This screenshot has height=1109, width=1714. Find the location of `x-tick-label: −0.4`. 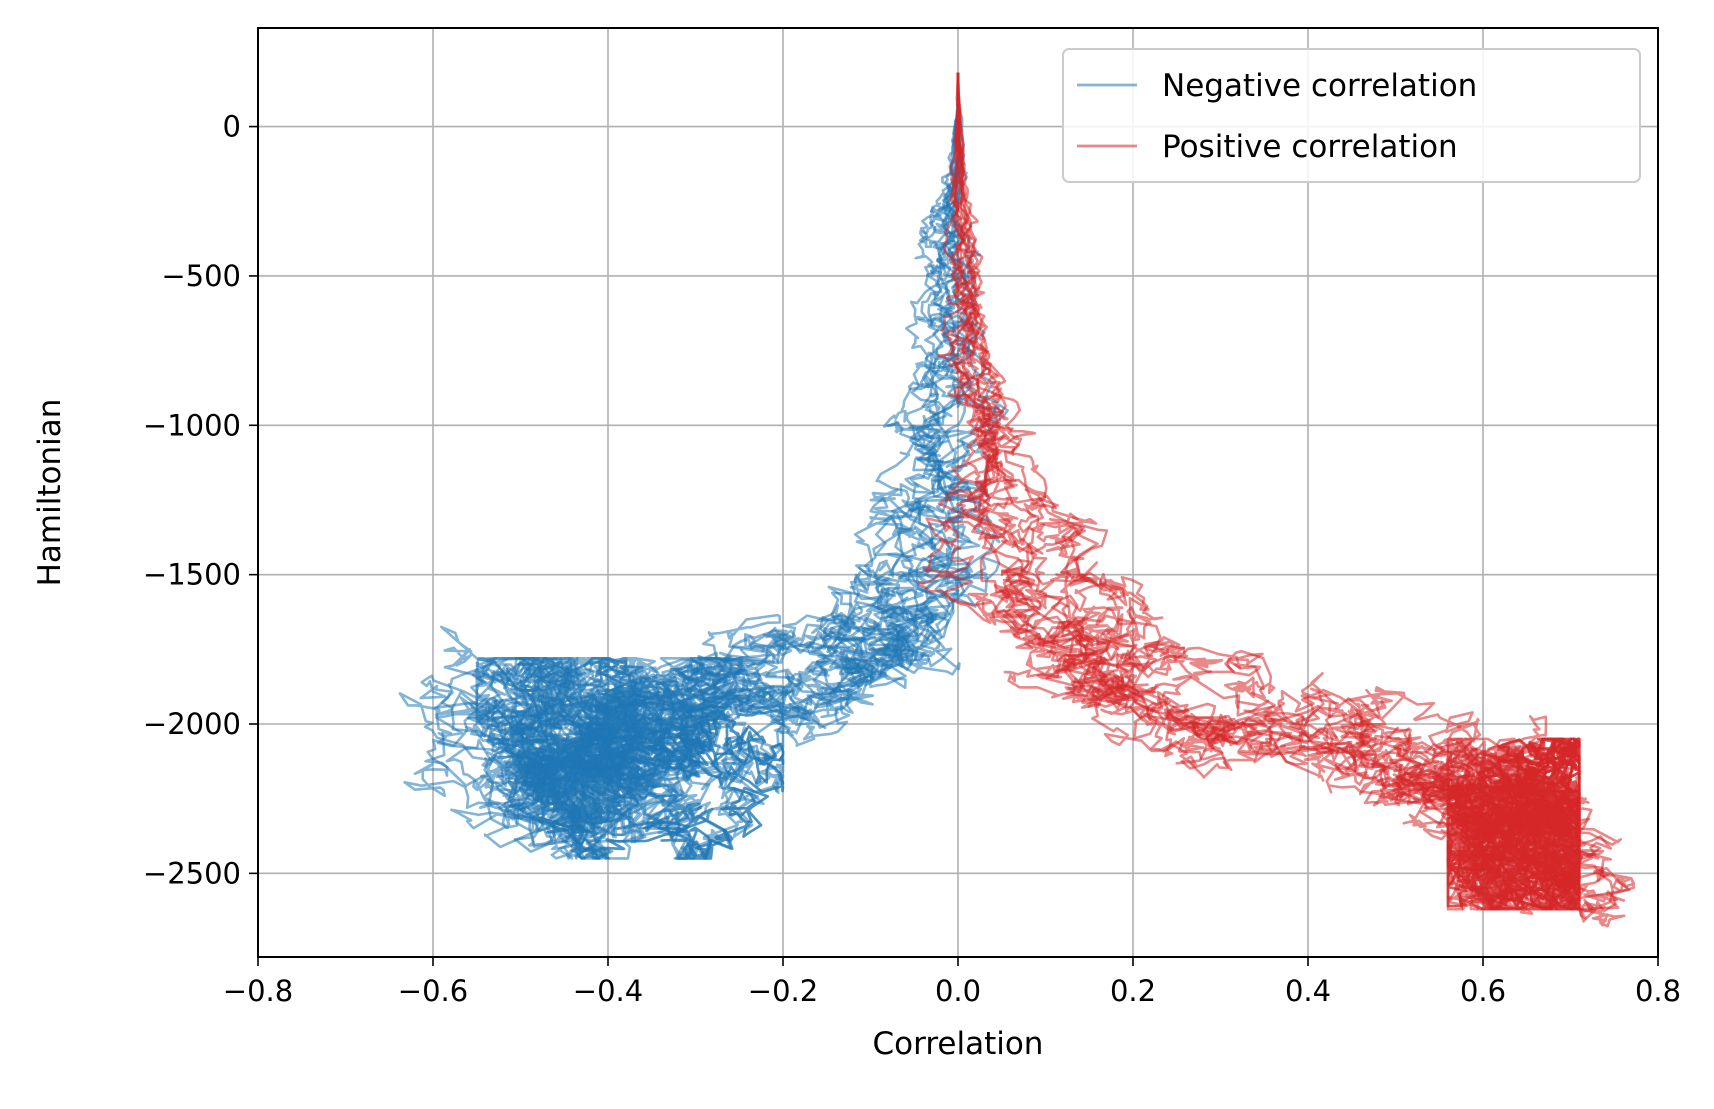

x-tick-label: −0.4 is located at coordinates (608, 991).